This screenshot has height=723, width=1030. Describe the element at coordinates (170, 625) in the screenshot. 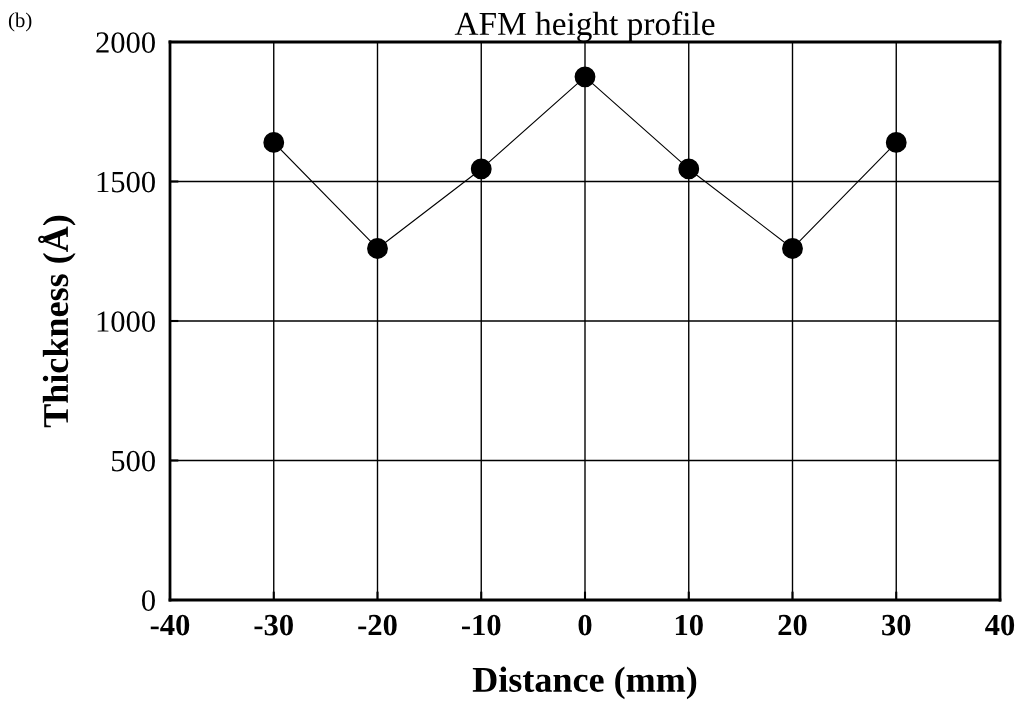

I see `x-tick-label: -40` at that location.